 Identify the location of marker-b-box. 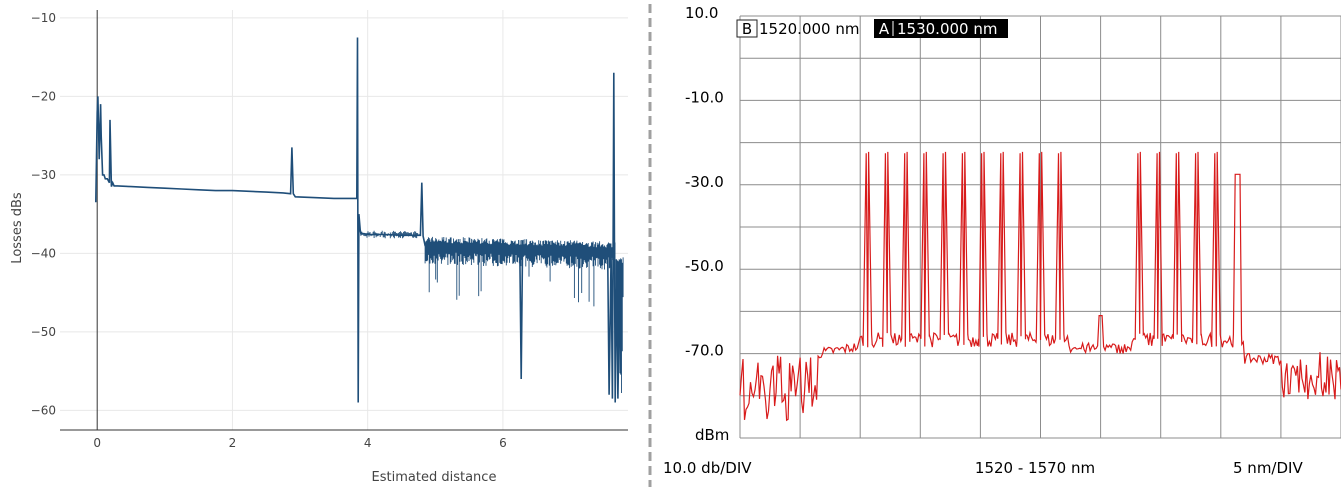
(747, 28).